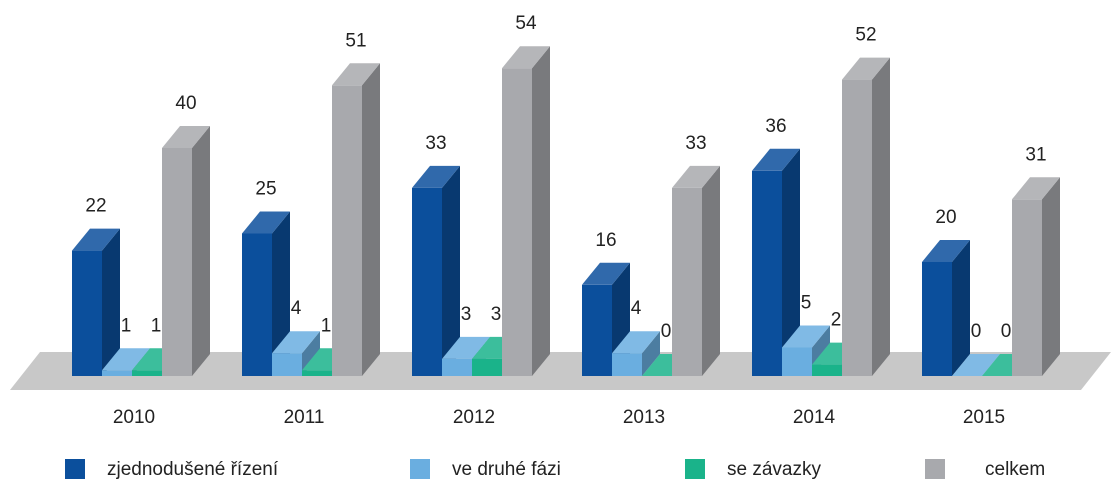 This screenshot has width=1111, height=484. Describe the element at coordinates (474, 417) in the screenshot. I see `x-tick-label: 2012` at that location.